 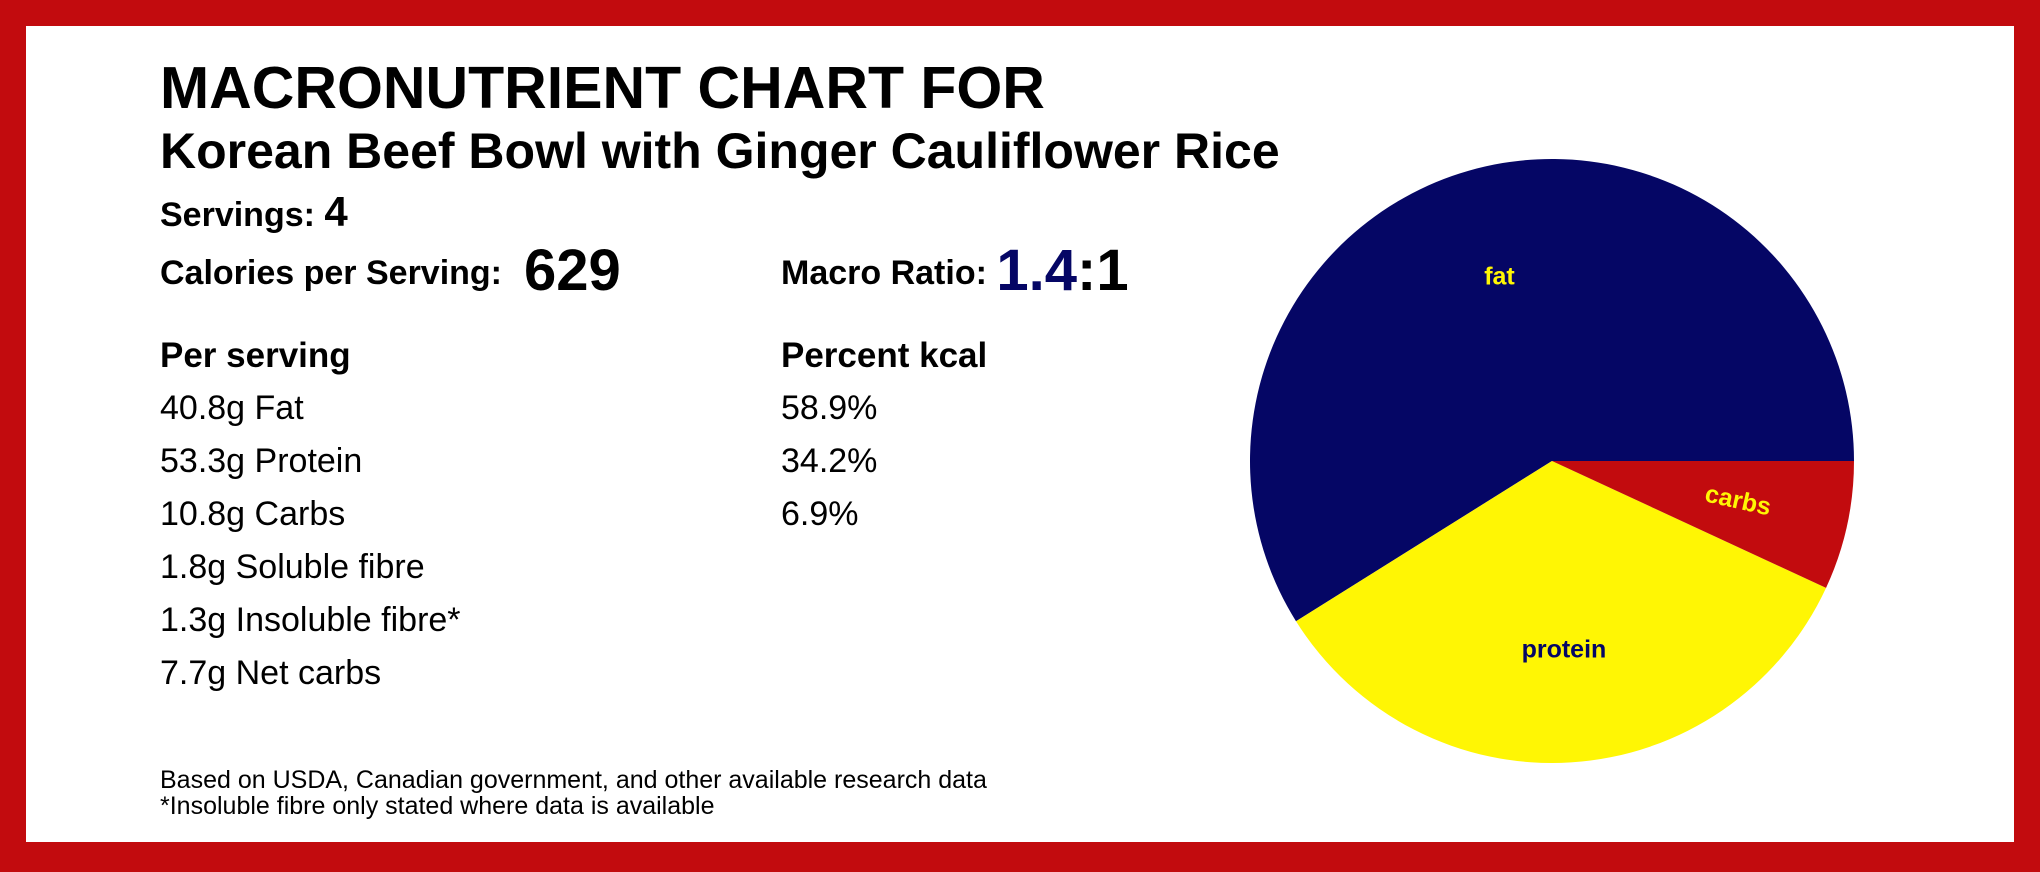 I want to click on ratio-label: Macro Ratio:, so click(x=884, y=273).